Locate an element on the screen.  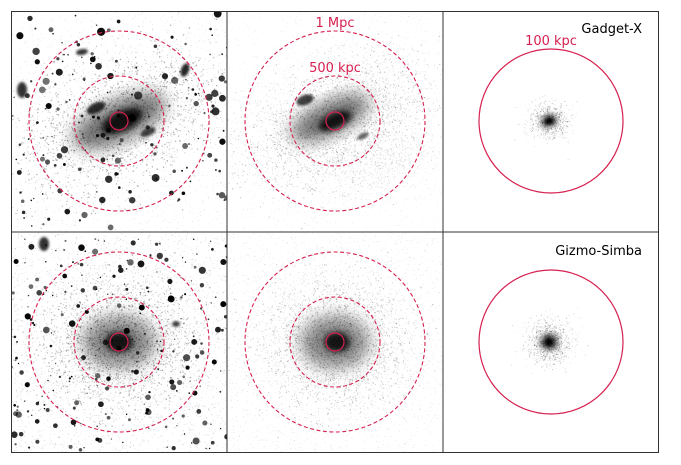
panel-gadgetx-wide is located at coordinates (119, 122).